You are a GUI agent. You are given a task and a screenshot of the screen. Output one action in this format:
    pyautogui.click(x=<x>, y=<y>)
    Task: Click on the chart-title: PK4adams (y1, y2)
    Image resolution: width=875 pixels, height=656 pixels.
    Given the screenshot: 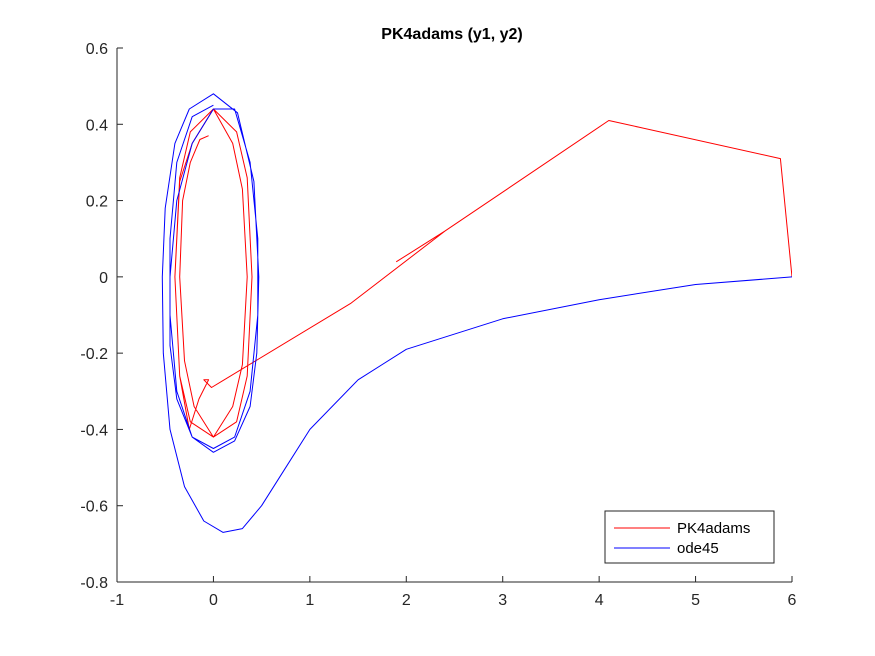 What is the action you would take?
    pyautogui.click(x=451, y=34)
    